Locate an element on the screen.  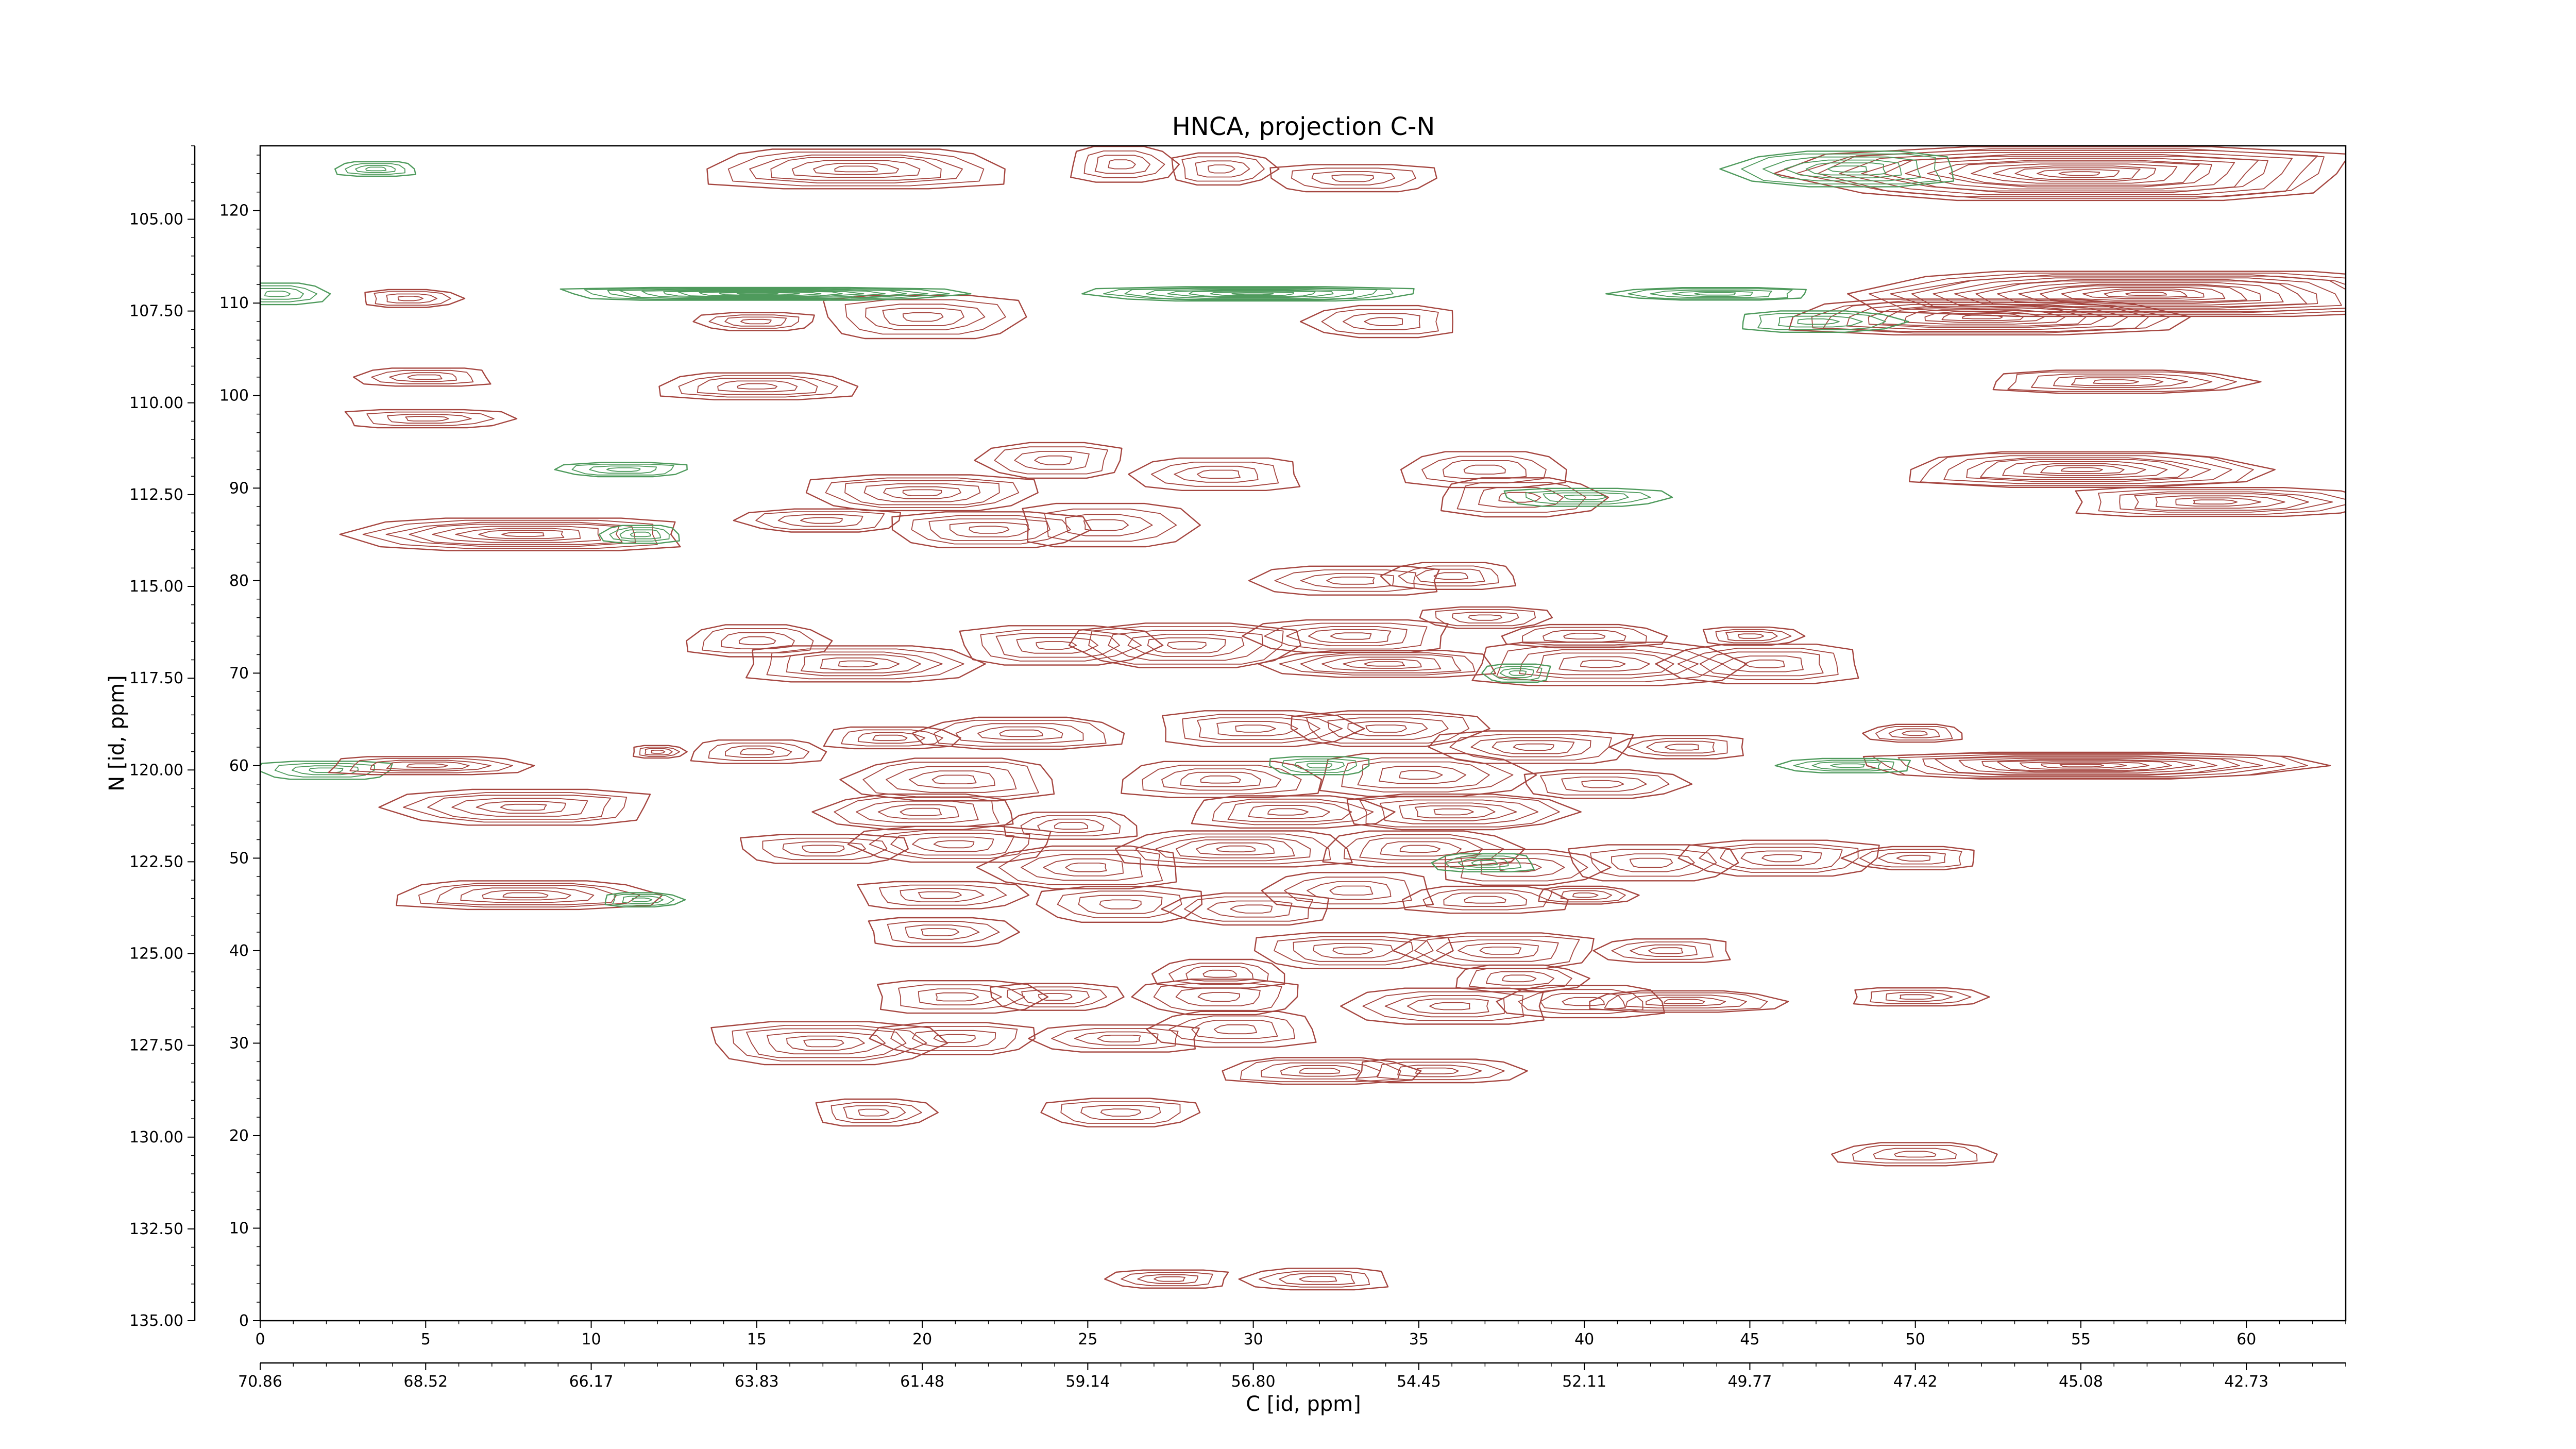
y-index-tick-label: 50 is located at coordinates (239, 858).